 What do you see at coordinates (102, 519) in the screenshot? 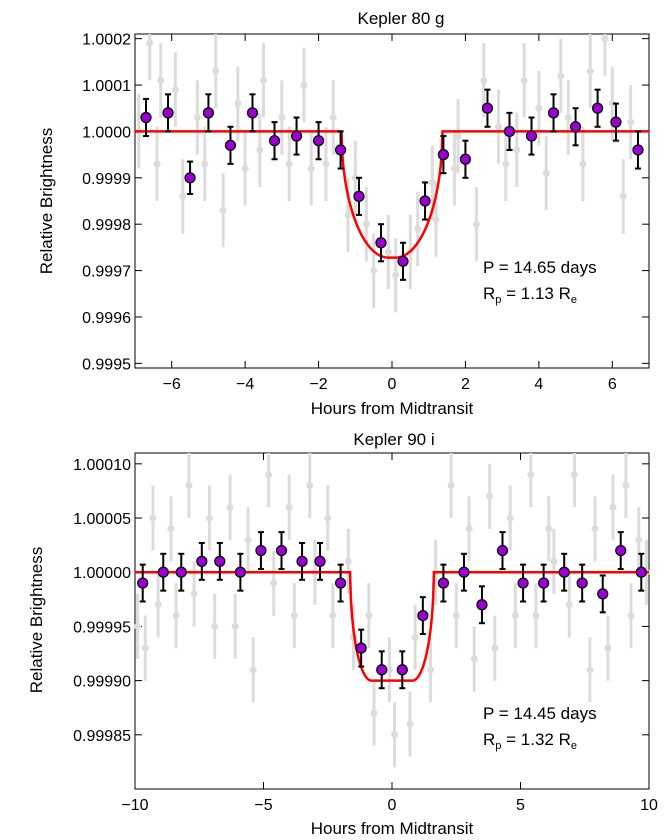
I see `y-tick-label: 1.00005` at bounding box center [102, 519].